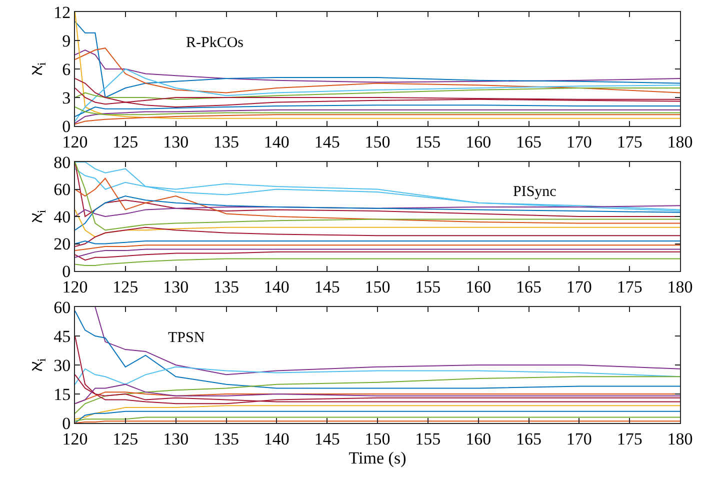  I want to click on y-tick-label: 3, so click(66, 98).